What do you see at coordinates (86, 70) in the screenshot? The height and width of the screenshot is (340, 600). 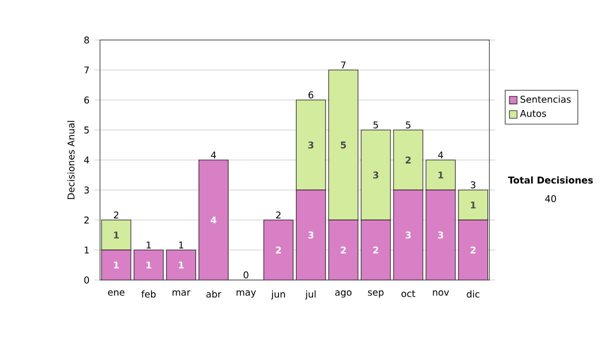 I see `y-tick-label: 7` at bounding box center [86, 70].